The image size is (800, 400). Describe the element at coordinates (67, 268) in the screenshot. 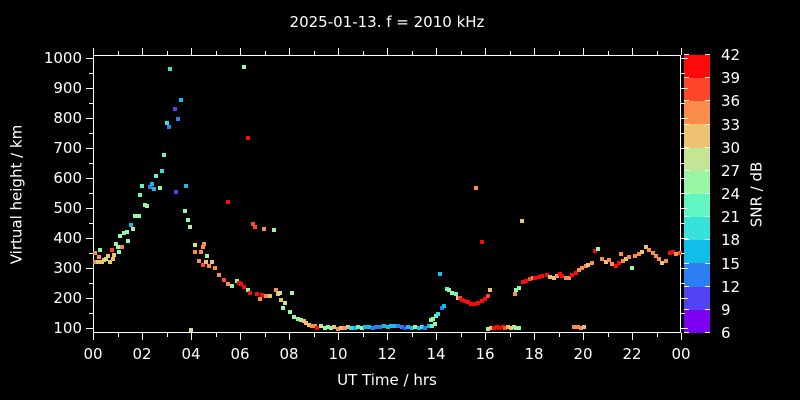

I see `y-tick-label: 300` at that location.